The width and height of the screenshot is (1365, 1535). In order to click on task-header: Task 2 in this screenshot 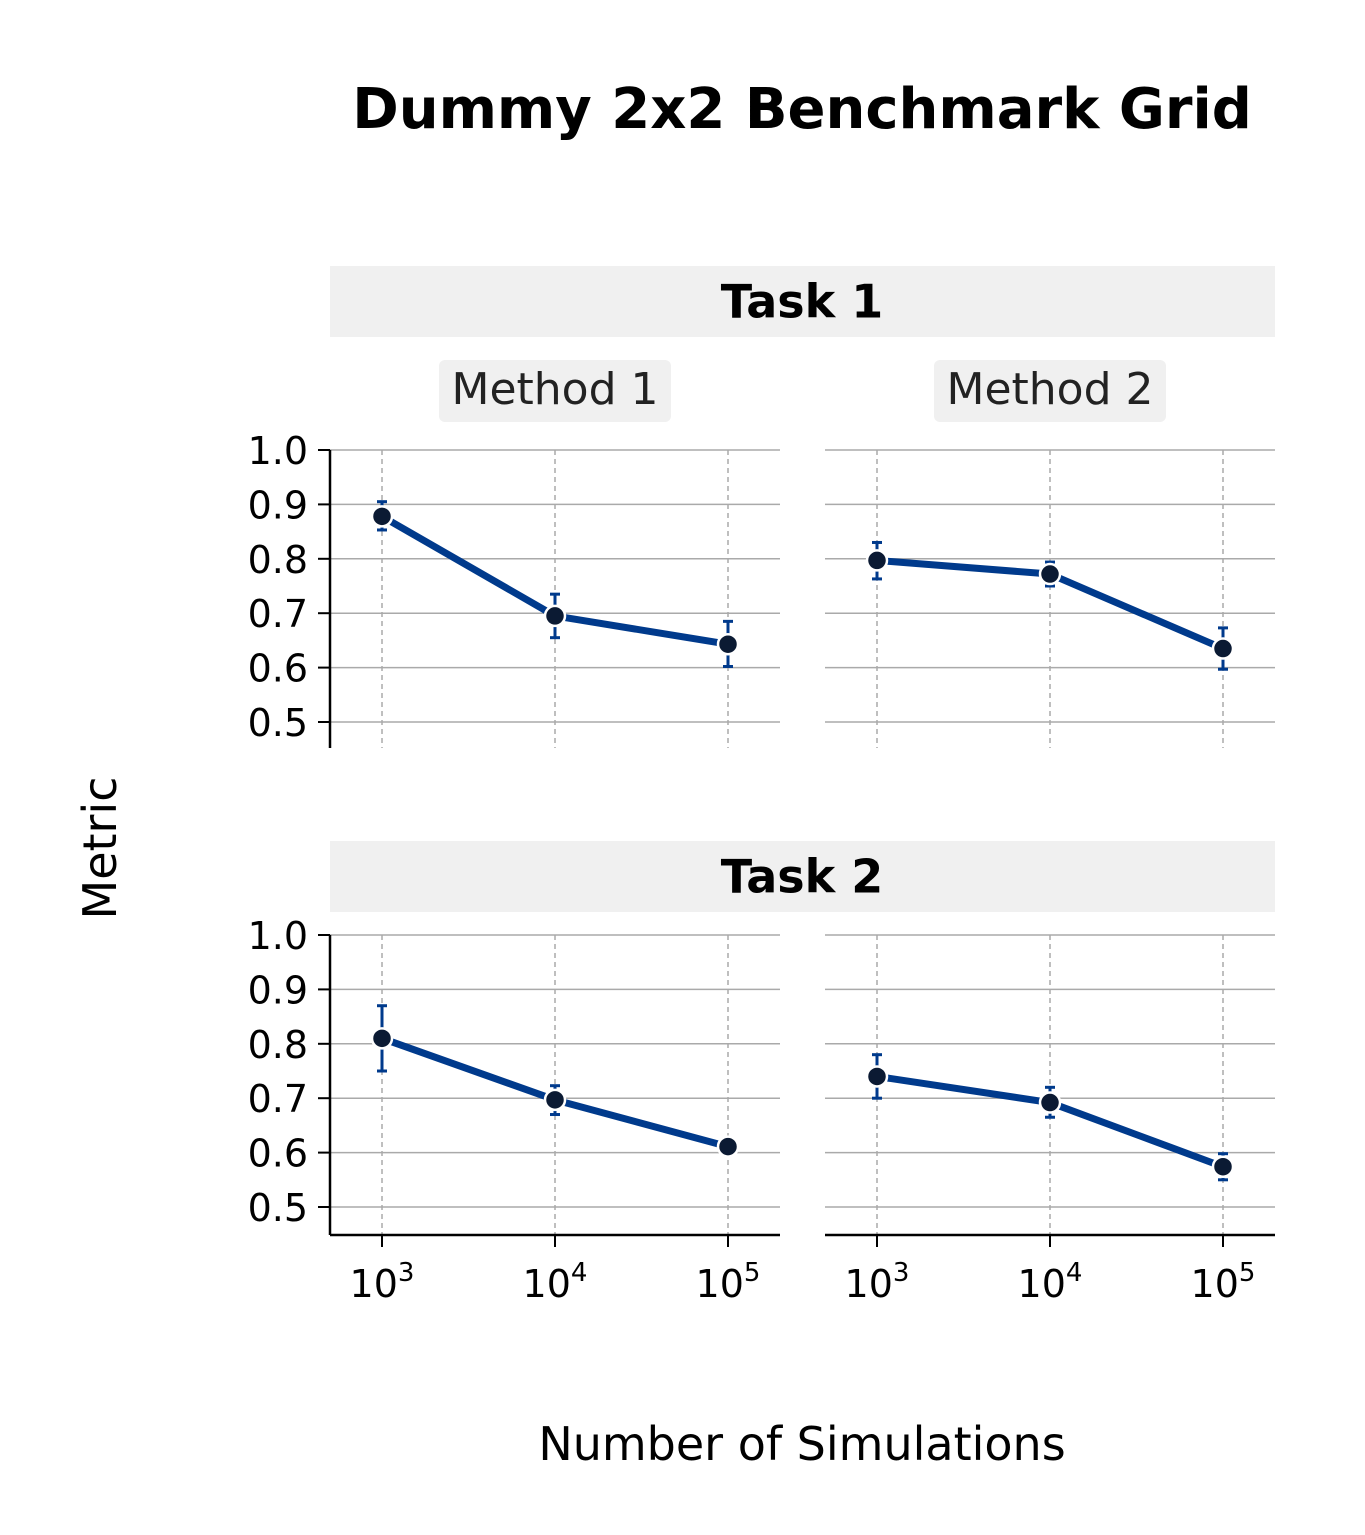, I will do `click(802, 877)`.